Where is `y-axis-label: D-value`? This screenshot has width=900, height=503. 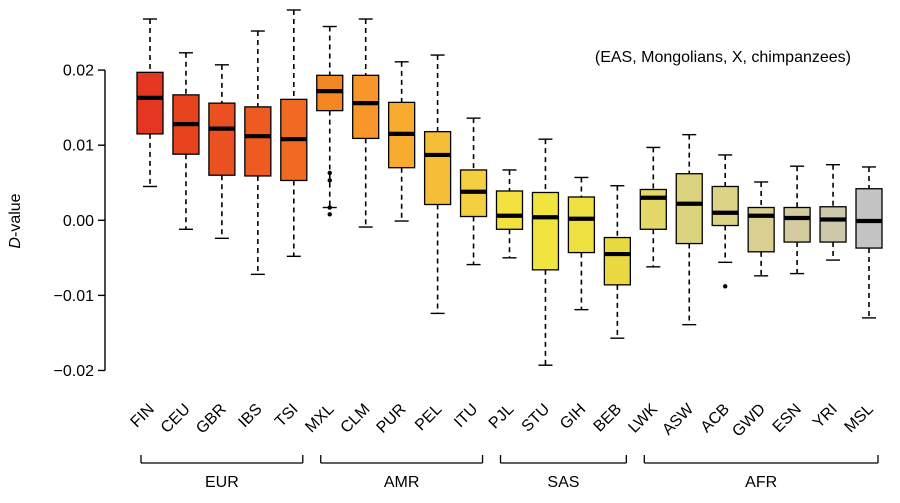 y-axis-label: D-value is located at coordinates (15, 220).